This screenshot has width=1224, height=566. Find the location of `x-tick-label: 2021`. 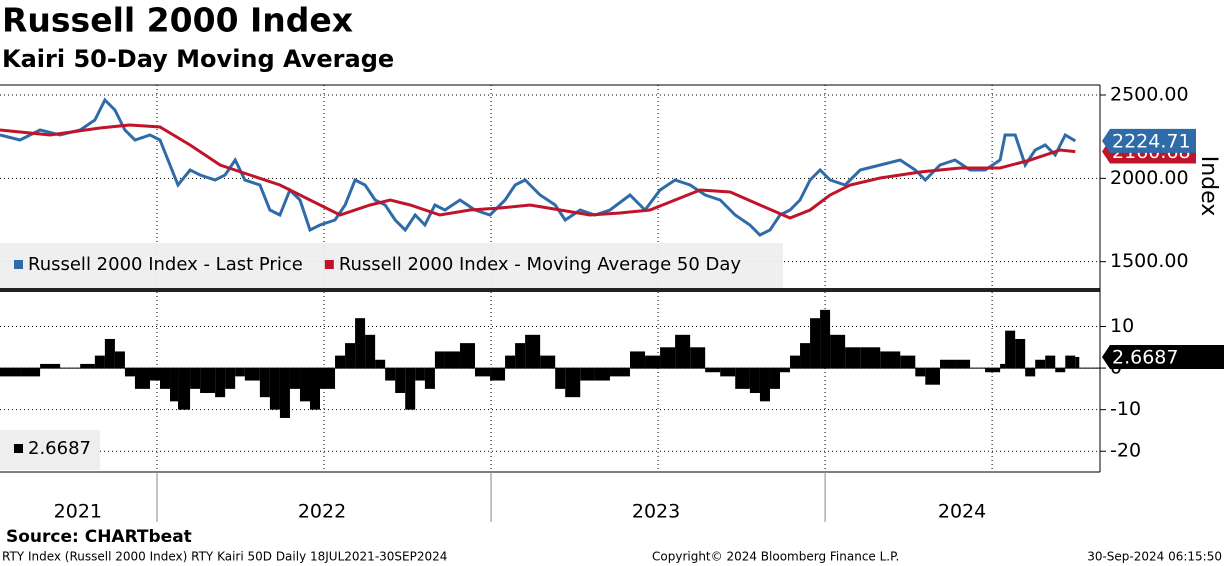

x-tick-label: 2021 is located at coordinates (78, 512).